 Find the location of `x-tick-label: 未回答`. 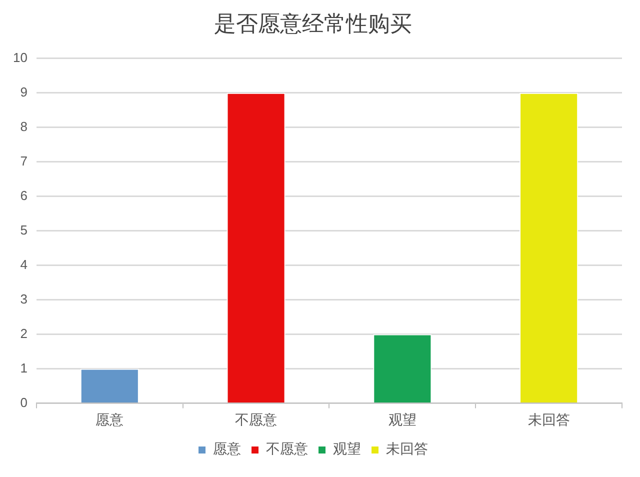

x-tick-label: 未回答 is located at coordinates (549, 420).